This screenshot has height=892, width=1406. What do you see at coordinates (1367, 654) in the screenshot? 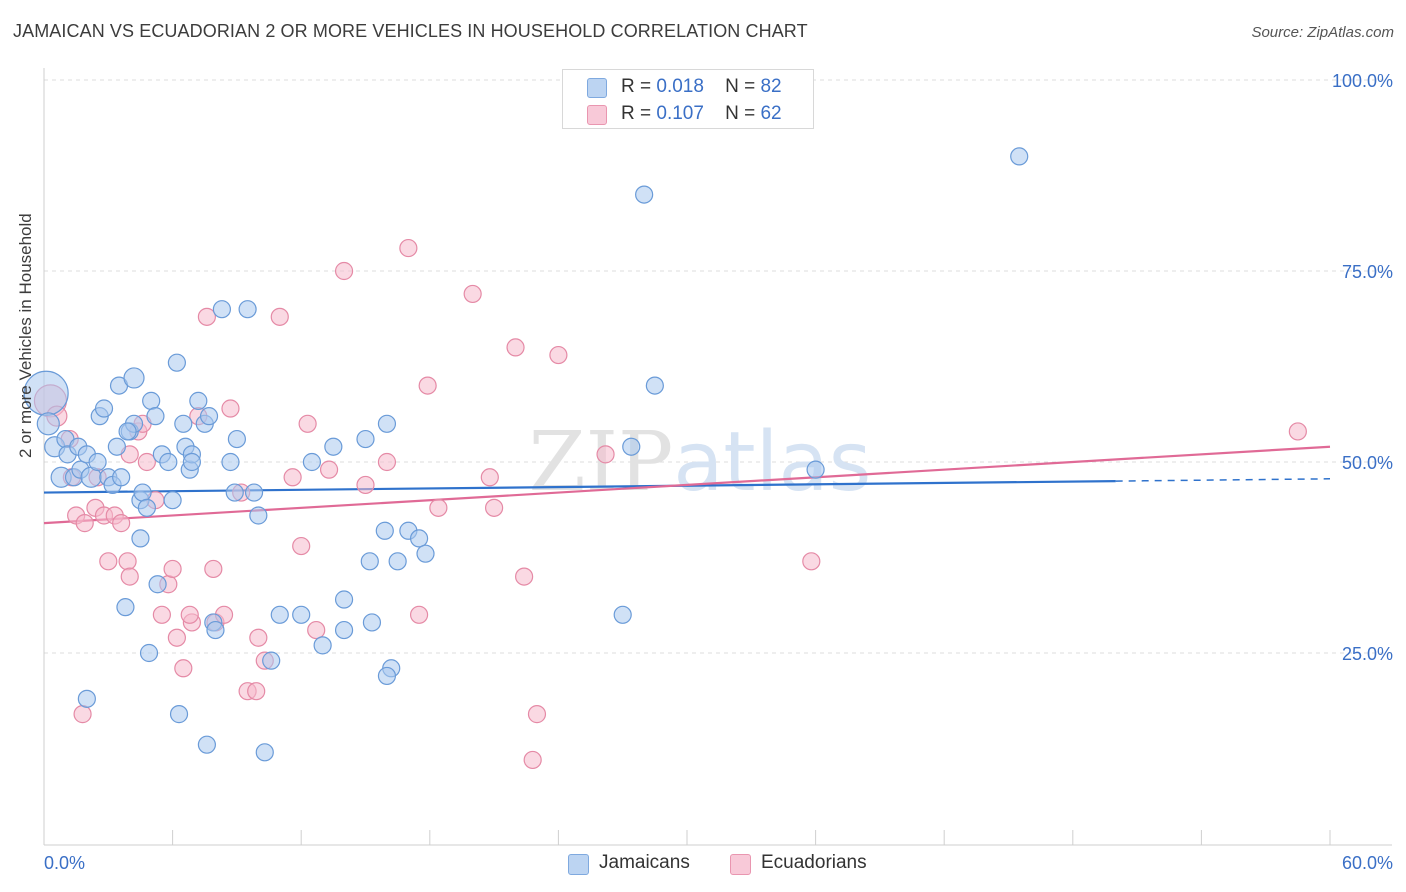
I see `y-tick-label: 25.0%` at bounding box center [1367, 654].